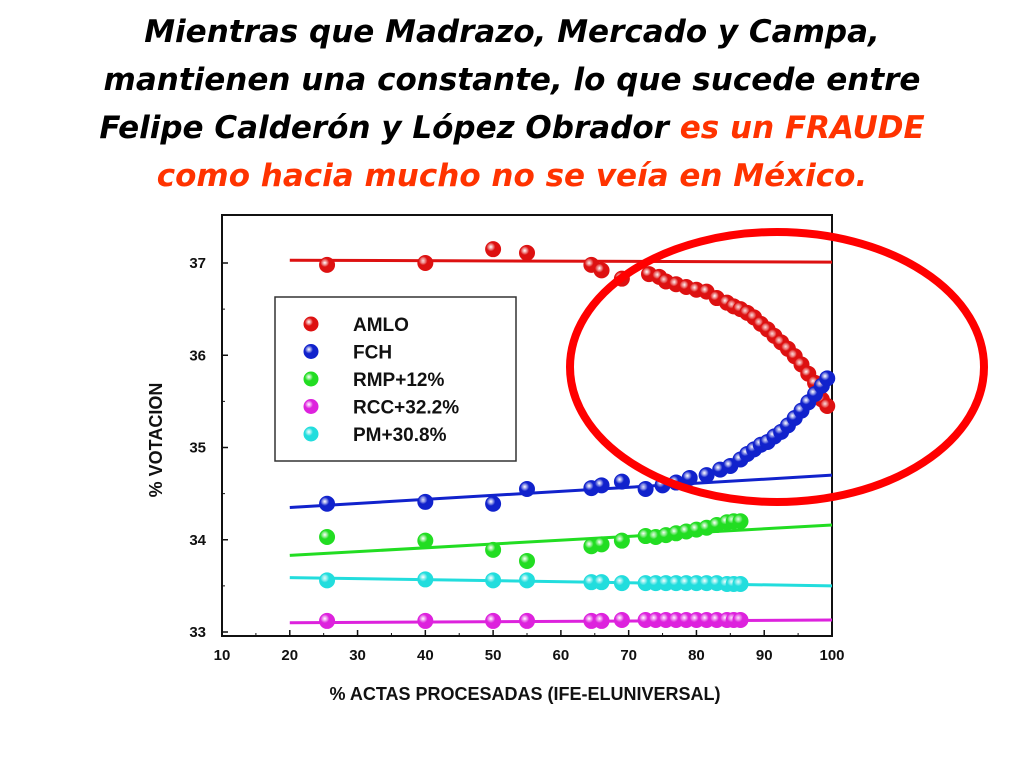 Image resolution: width=1024 pixels, height=768 pixels. What do you see at coordinates (156, 440) in the screenshot?
I see `y-axis-title: % VOTACION` at bounding box center [156, 440].